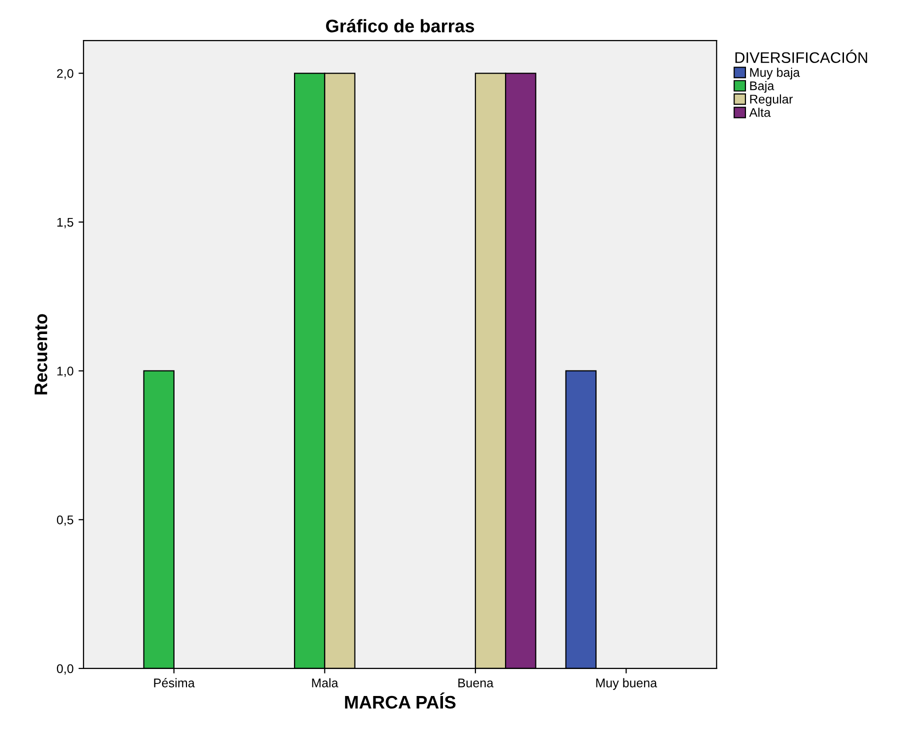 This screenshot has height=737, width=898. Describe the element at coordinates (627, 684) in the screenshot. I see `x-tick-label: Muy buena` at that location.